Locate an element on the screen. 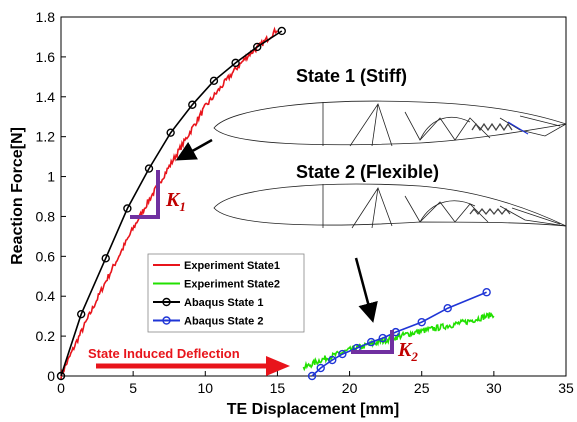  k2-slope-triangle is located at coordinates (372, 342).